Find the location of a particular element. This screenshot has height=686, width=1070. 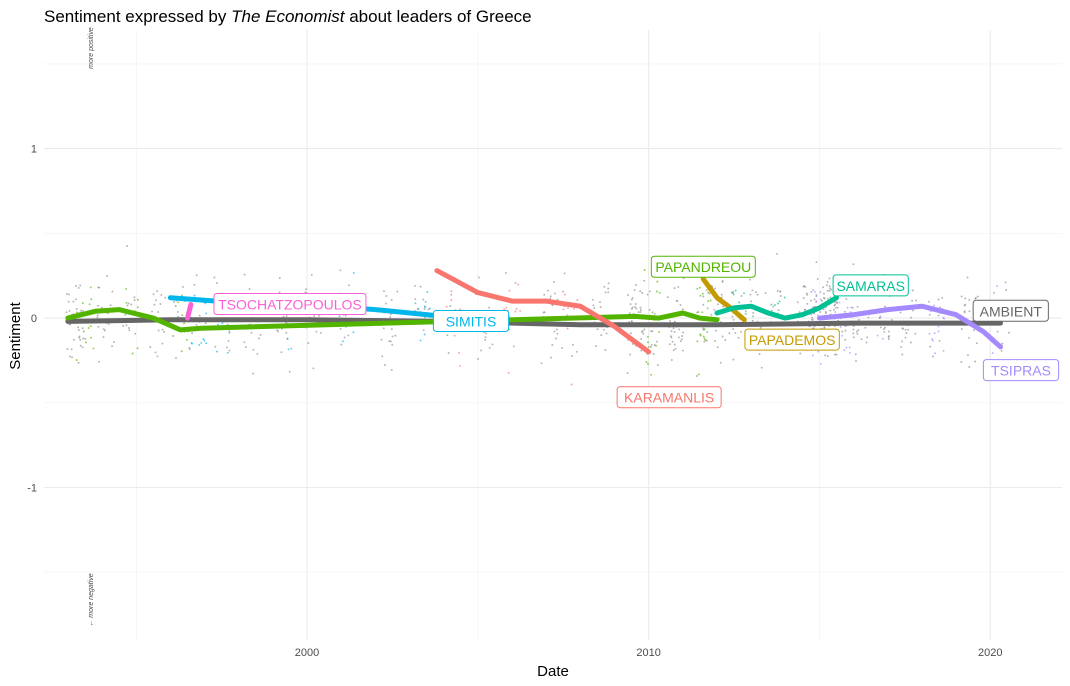

ambient-label: AMBIENT is located at coordinates (1010, 310).